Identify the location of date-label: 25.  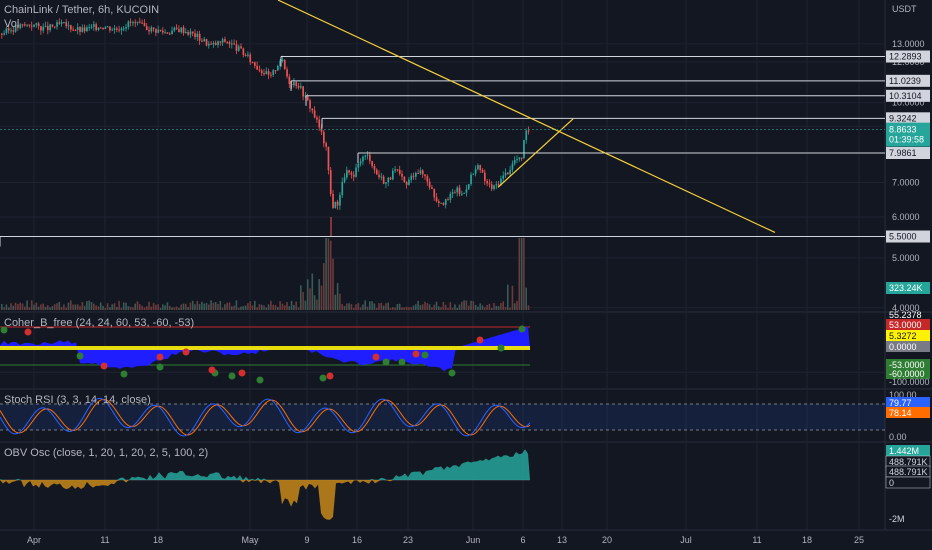
(859, 540).